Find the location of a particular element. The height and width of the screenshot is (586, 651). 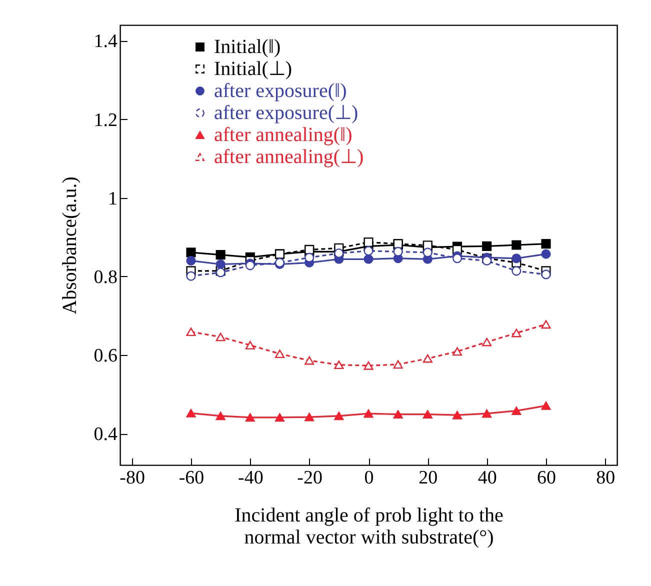

x-tick-label: 60 is located at coordinates (546, 478).